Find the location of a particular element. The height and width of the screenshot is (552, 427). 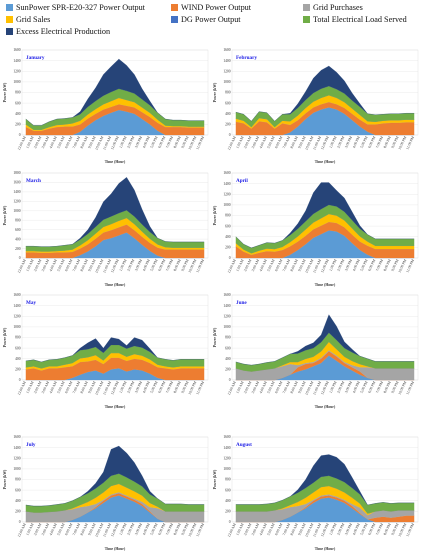

y-tick-label: 400 is located at coordinates (228, 359).